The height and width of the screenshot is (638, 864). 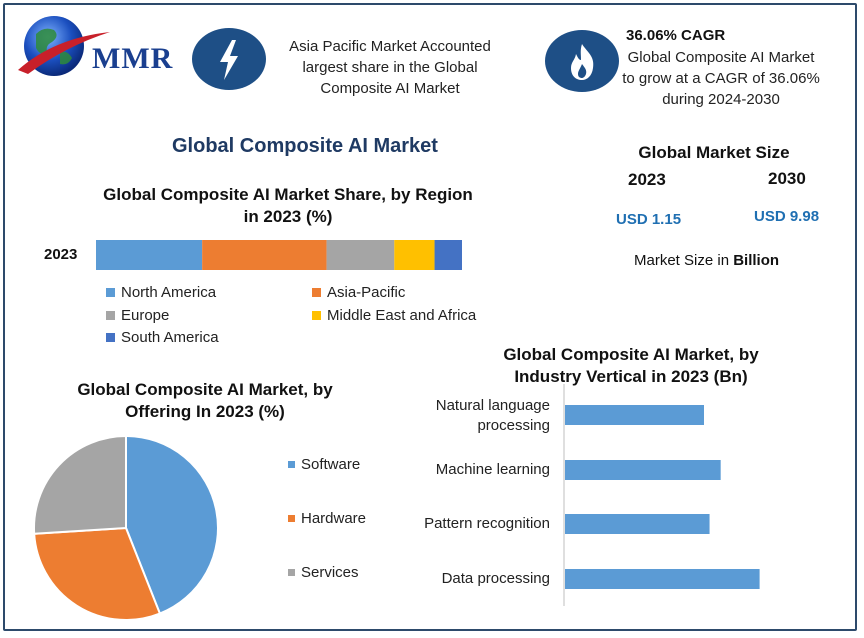 I want to click on industry-label-nlp: Natural language processing, so click(x=492, y=415).